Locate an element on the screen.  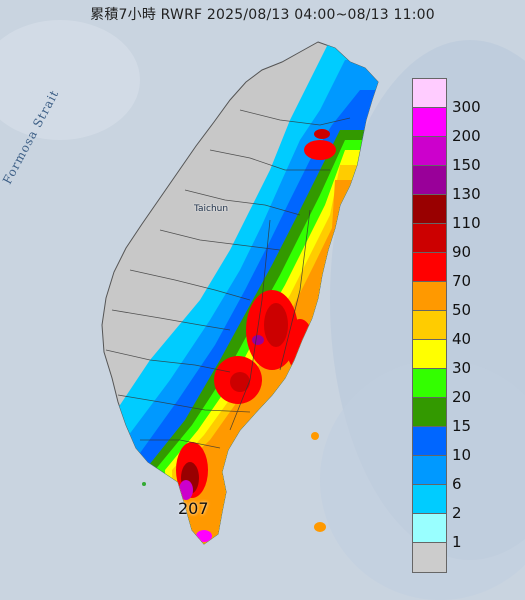
legend-label: 200 is located at coordinates (466, 136).